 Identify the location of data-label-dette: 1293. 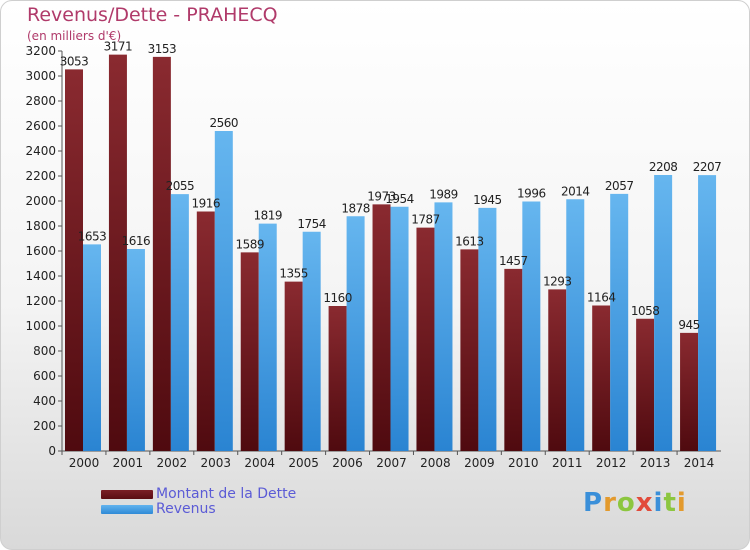
(557, 281).